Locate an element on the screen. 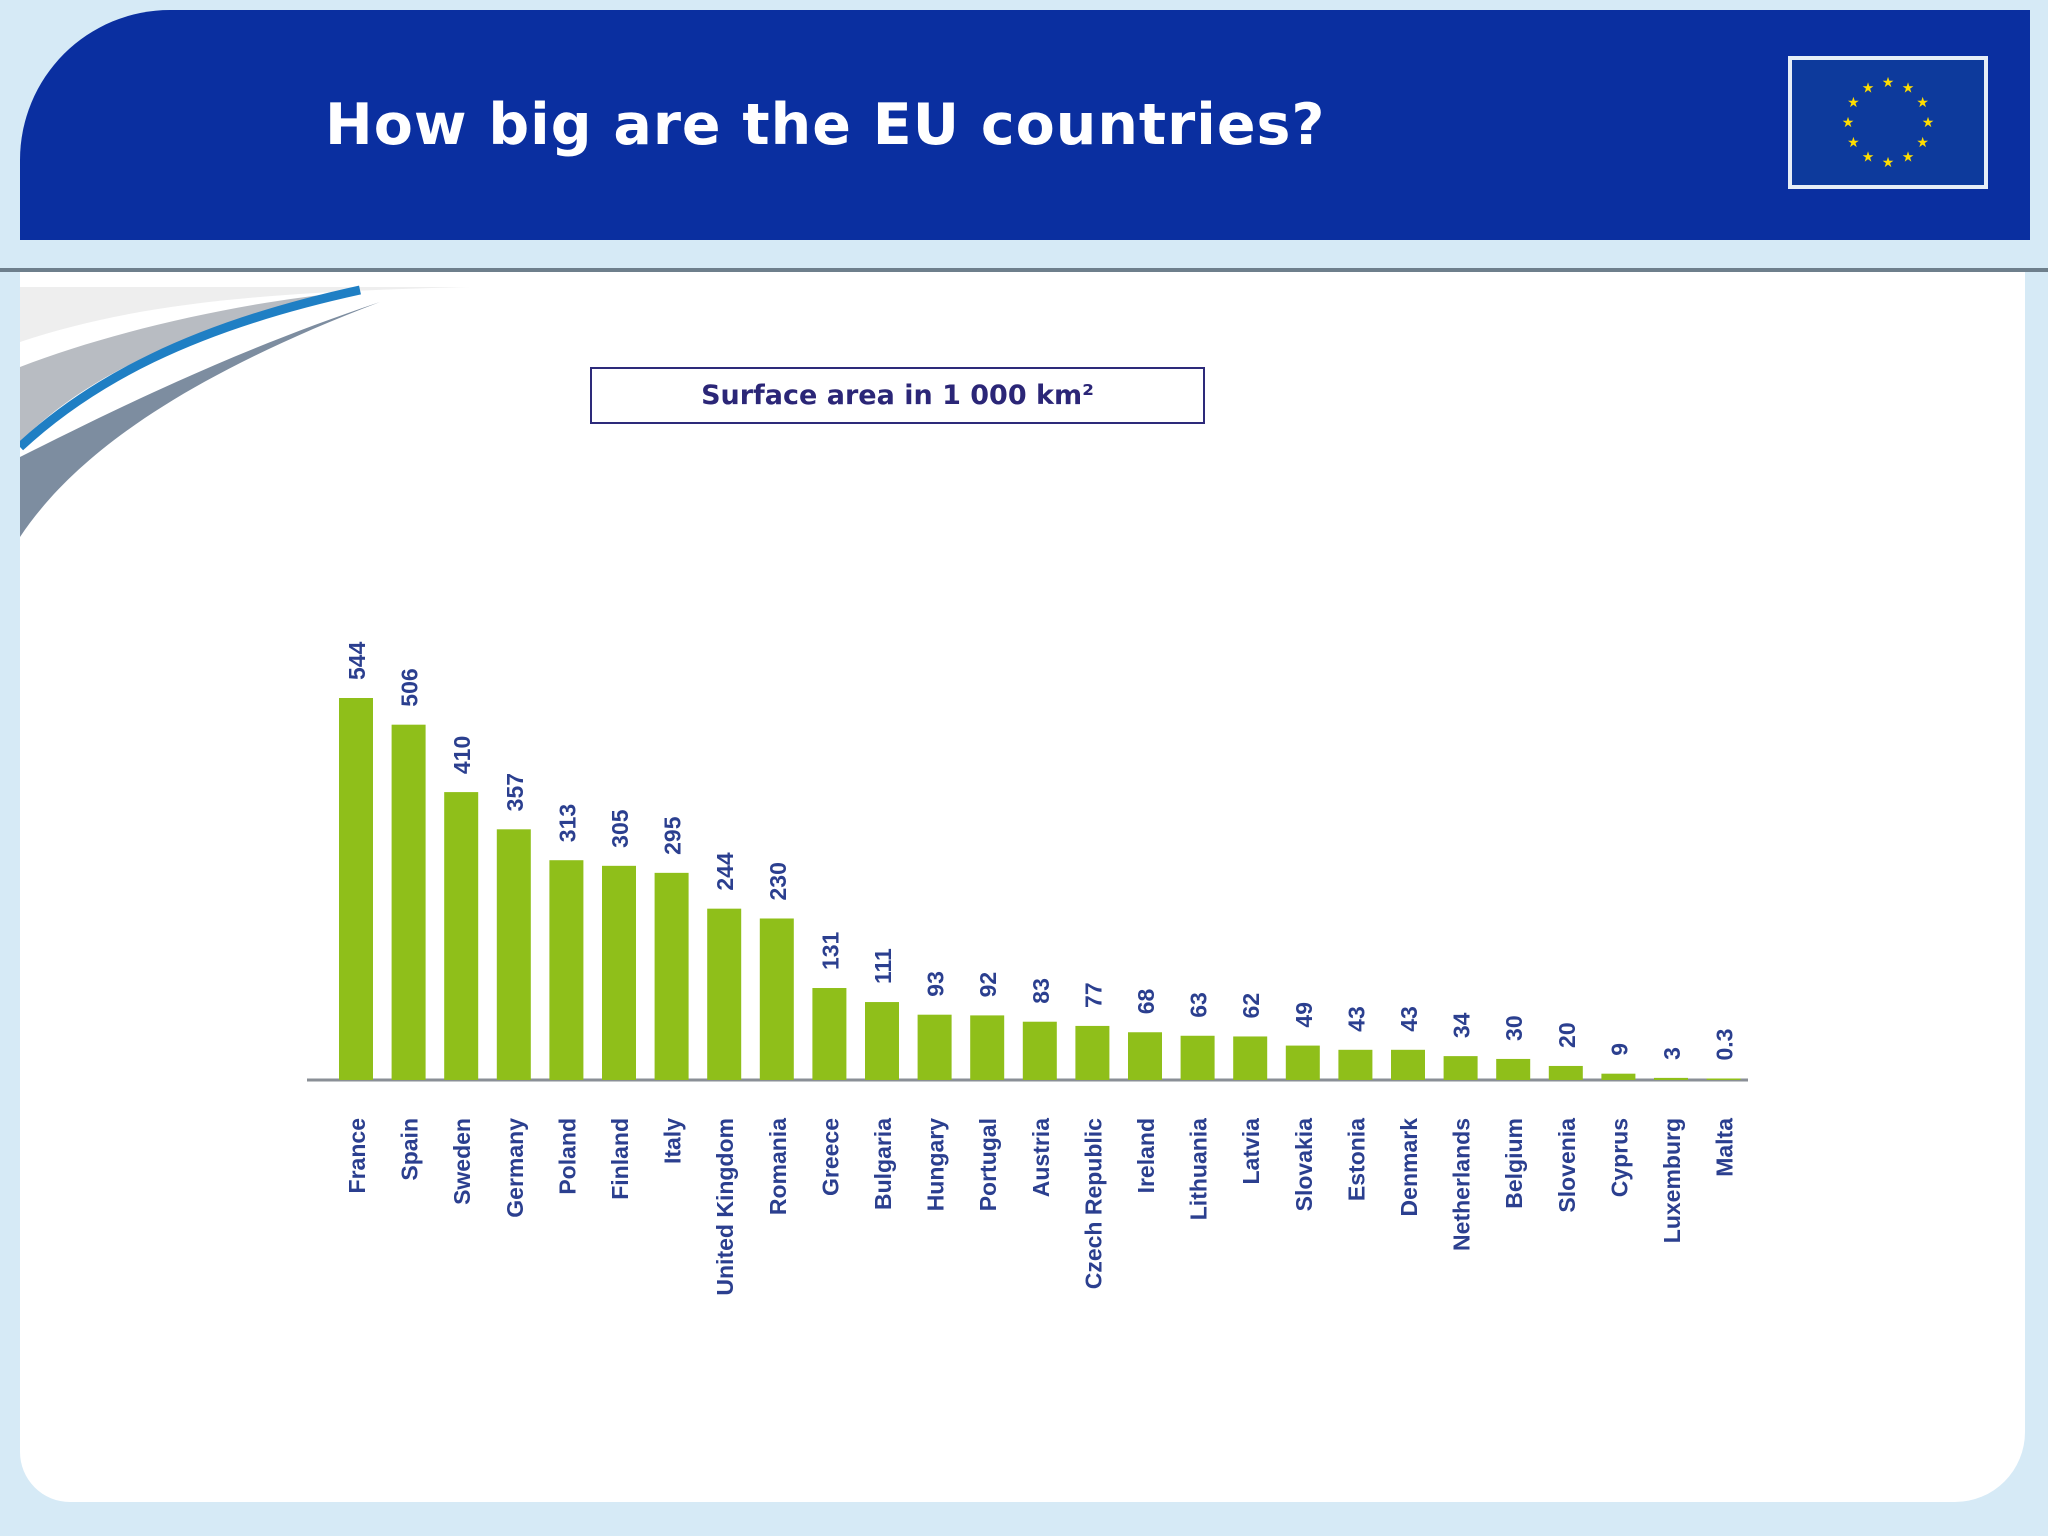 This screenshot has height=1536, width=2048. data-label: 357 is located at coordinates (515, 792).